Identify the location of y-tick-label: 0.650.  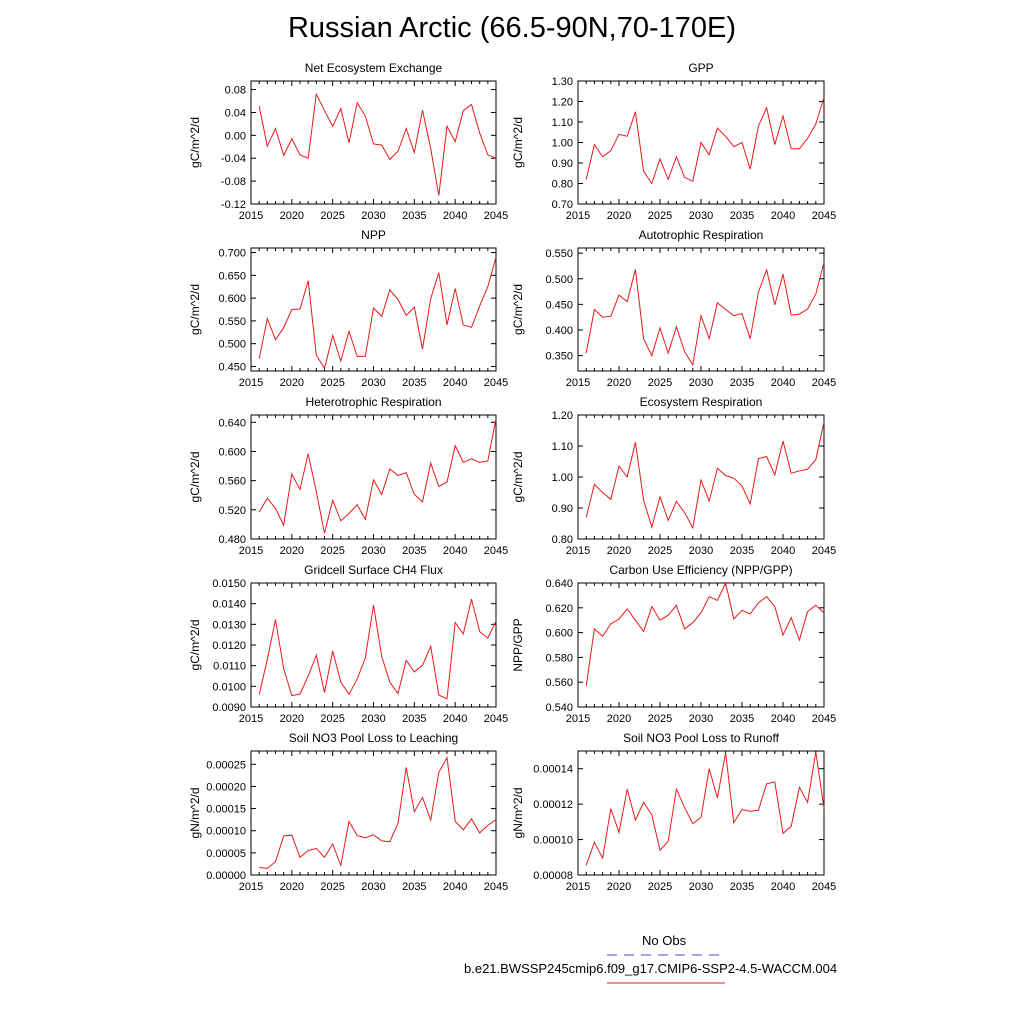
(232, 276).